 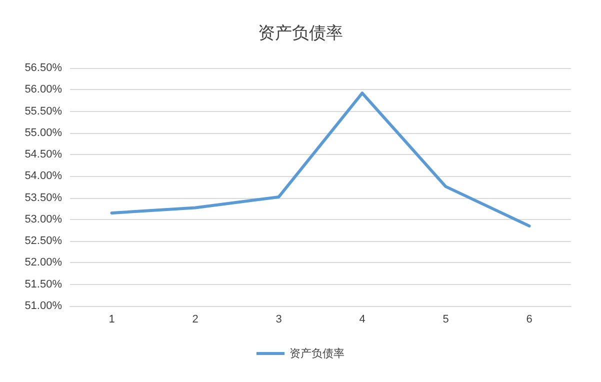 I want to click on y-tick-label: 56.00%, so click(x=43, y=90).